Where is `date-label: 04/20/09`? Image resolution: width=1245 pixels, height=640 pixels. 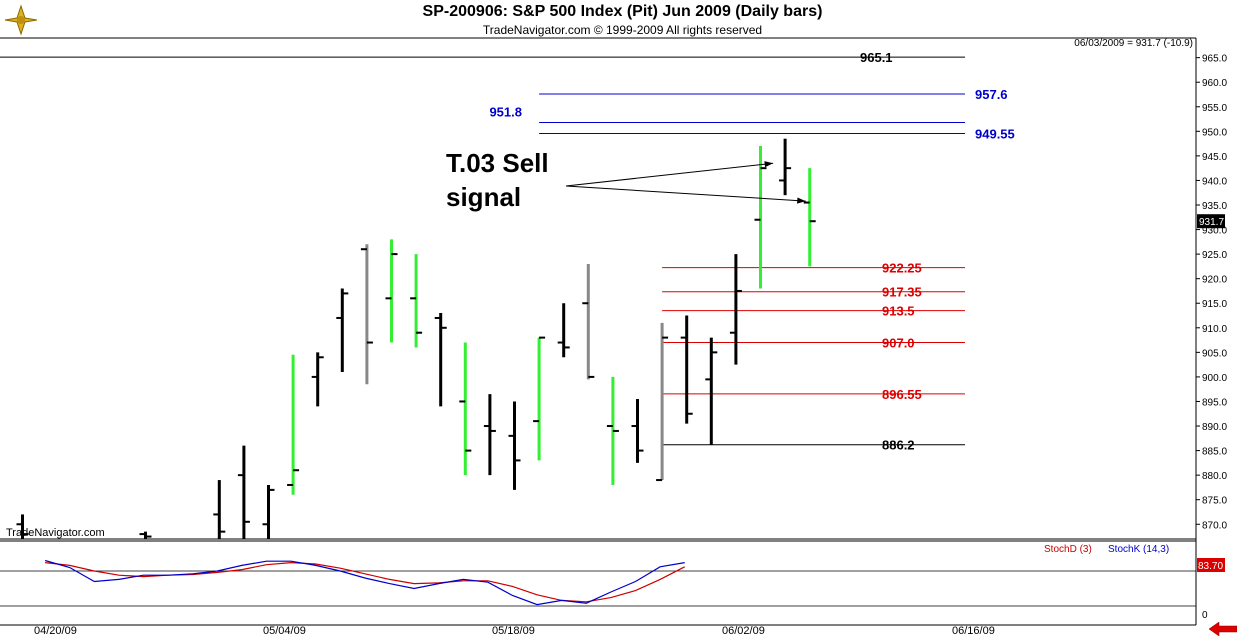
date-label: 04/20/09 is located at coordinates (55, 631).